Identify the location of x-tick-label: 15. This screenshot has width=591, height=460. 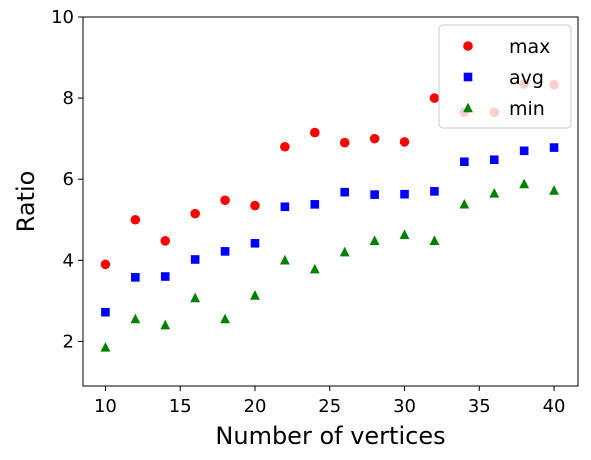
(180, 406).